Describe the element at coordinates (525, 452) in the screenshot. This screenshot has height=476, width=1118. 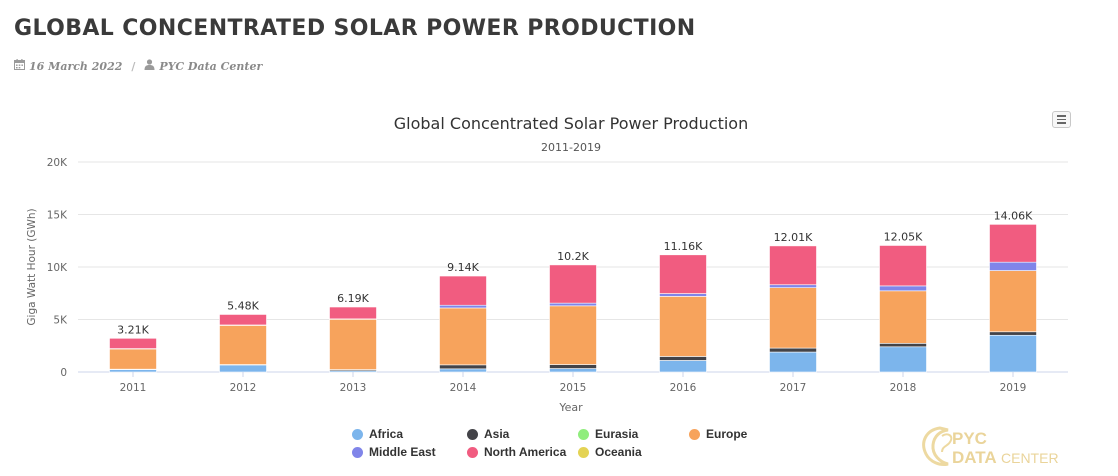
I see `legend-label: North America` at that location.